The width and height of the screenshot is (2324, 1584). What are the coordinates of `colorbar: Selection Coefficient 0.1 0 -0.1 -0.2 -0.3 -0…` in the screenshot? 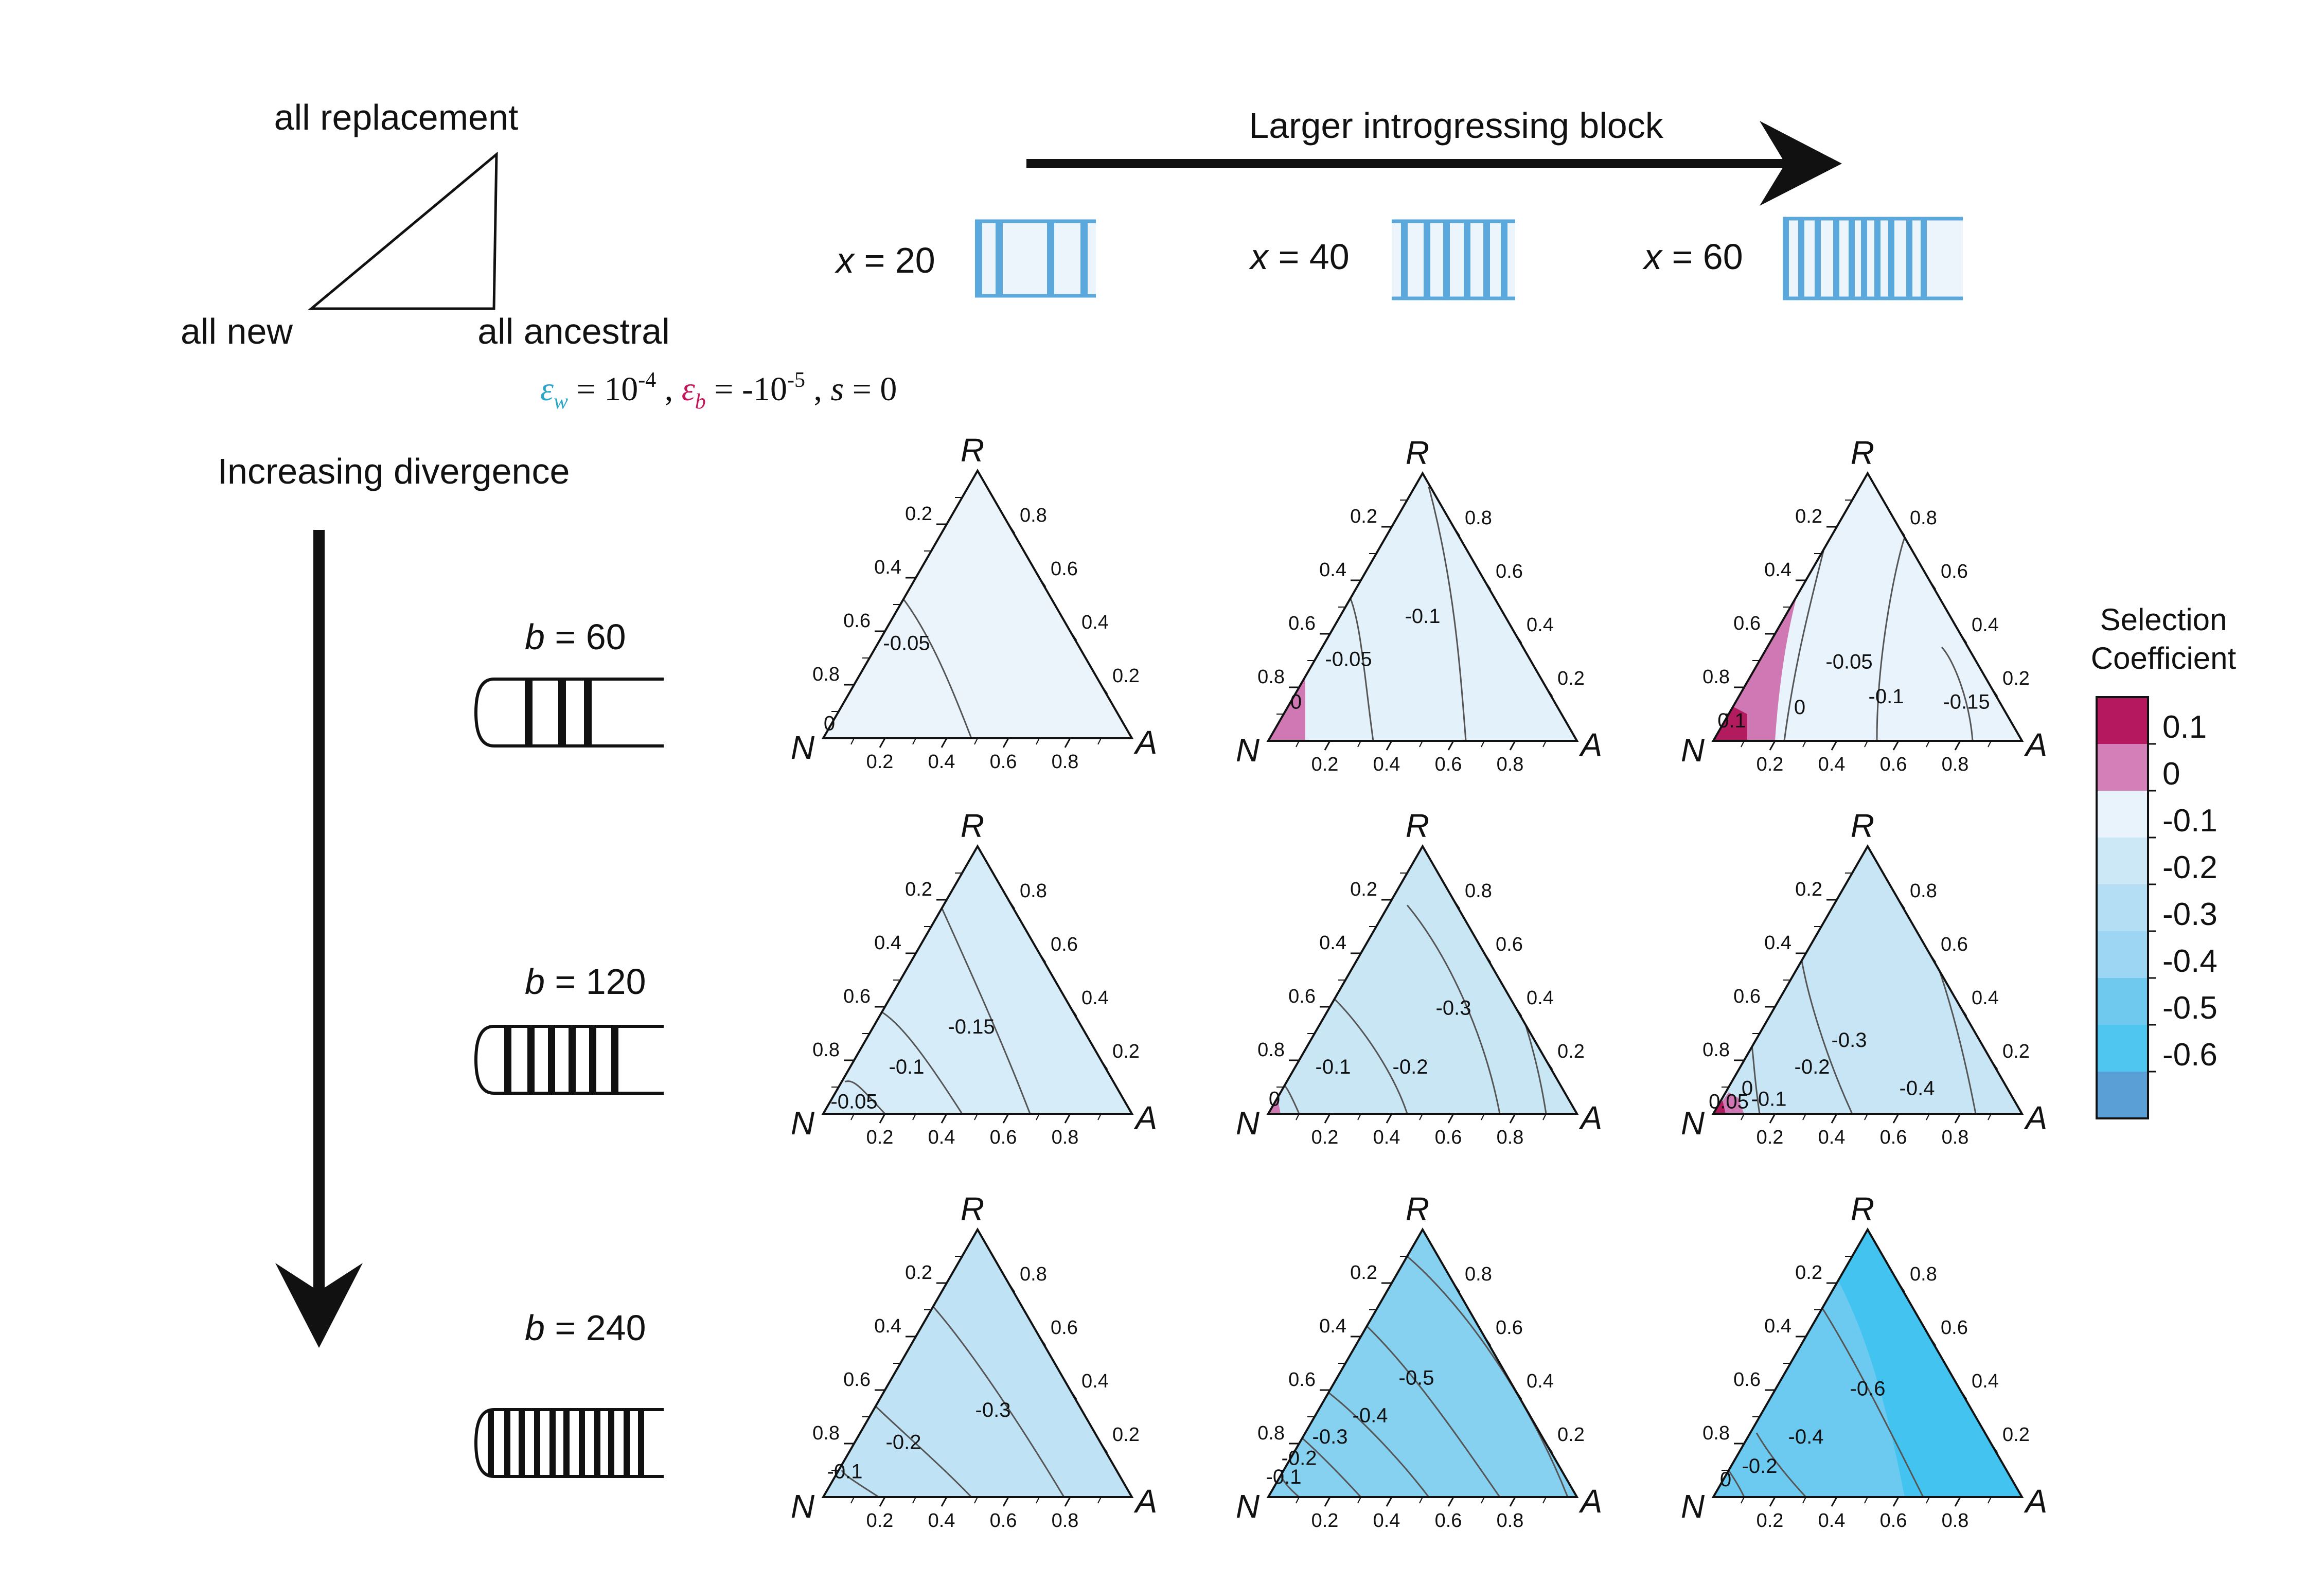 It's located at (2164, 860).